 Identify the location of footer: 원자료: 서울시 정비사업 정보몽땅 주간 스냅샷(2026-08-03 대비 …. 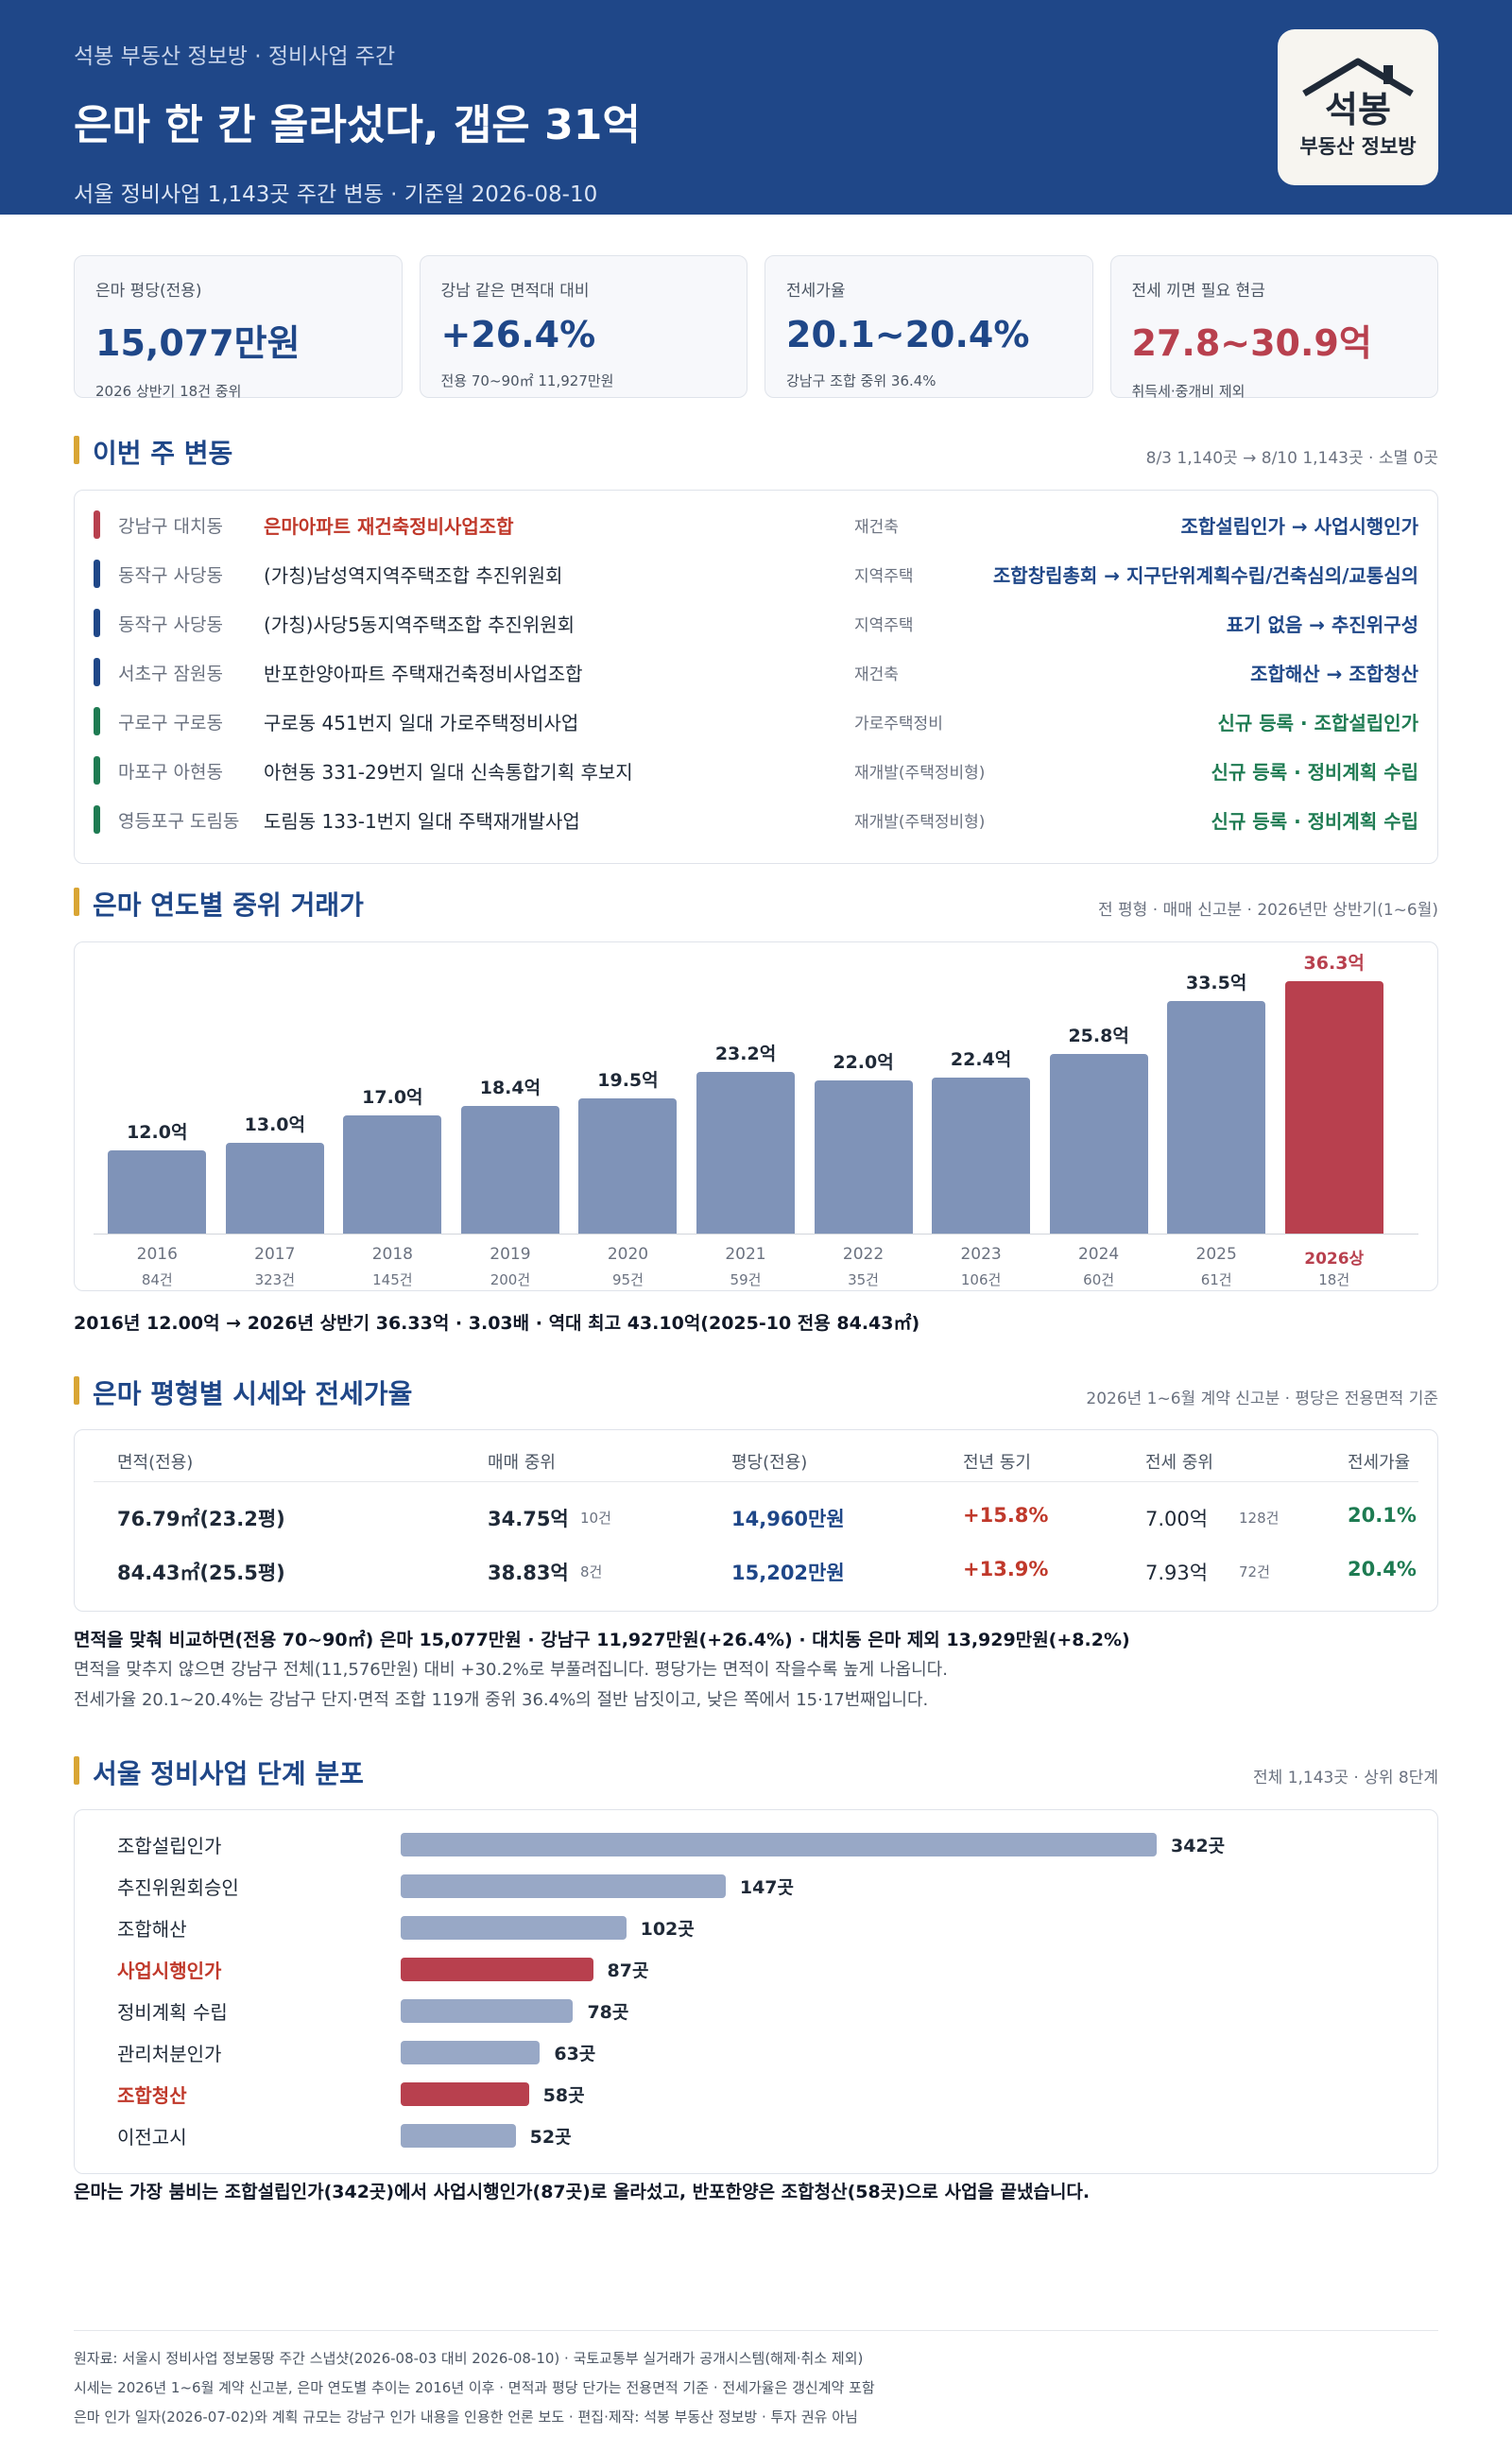
(756, 2383).